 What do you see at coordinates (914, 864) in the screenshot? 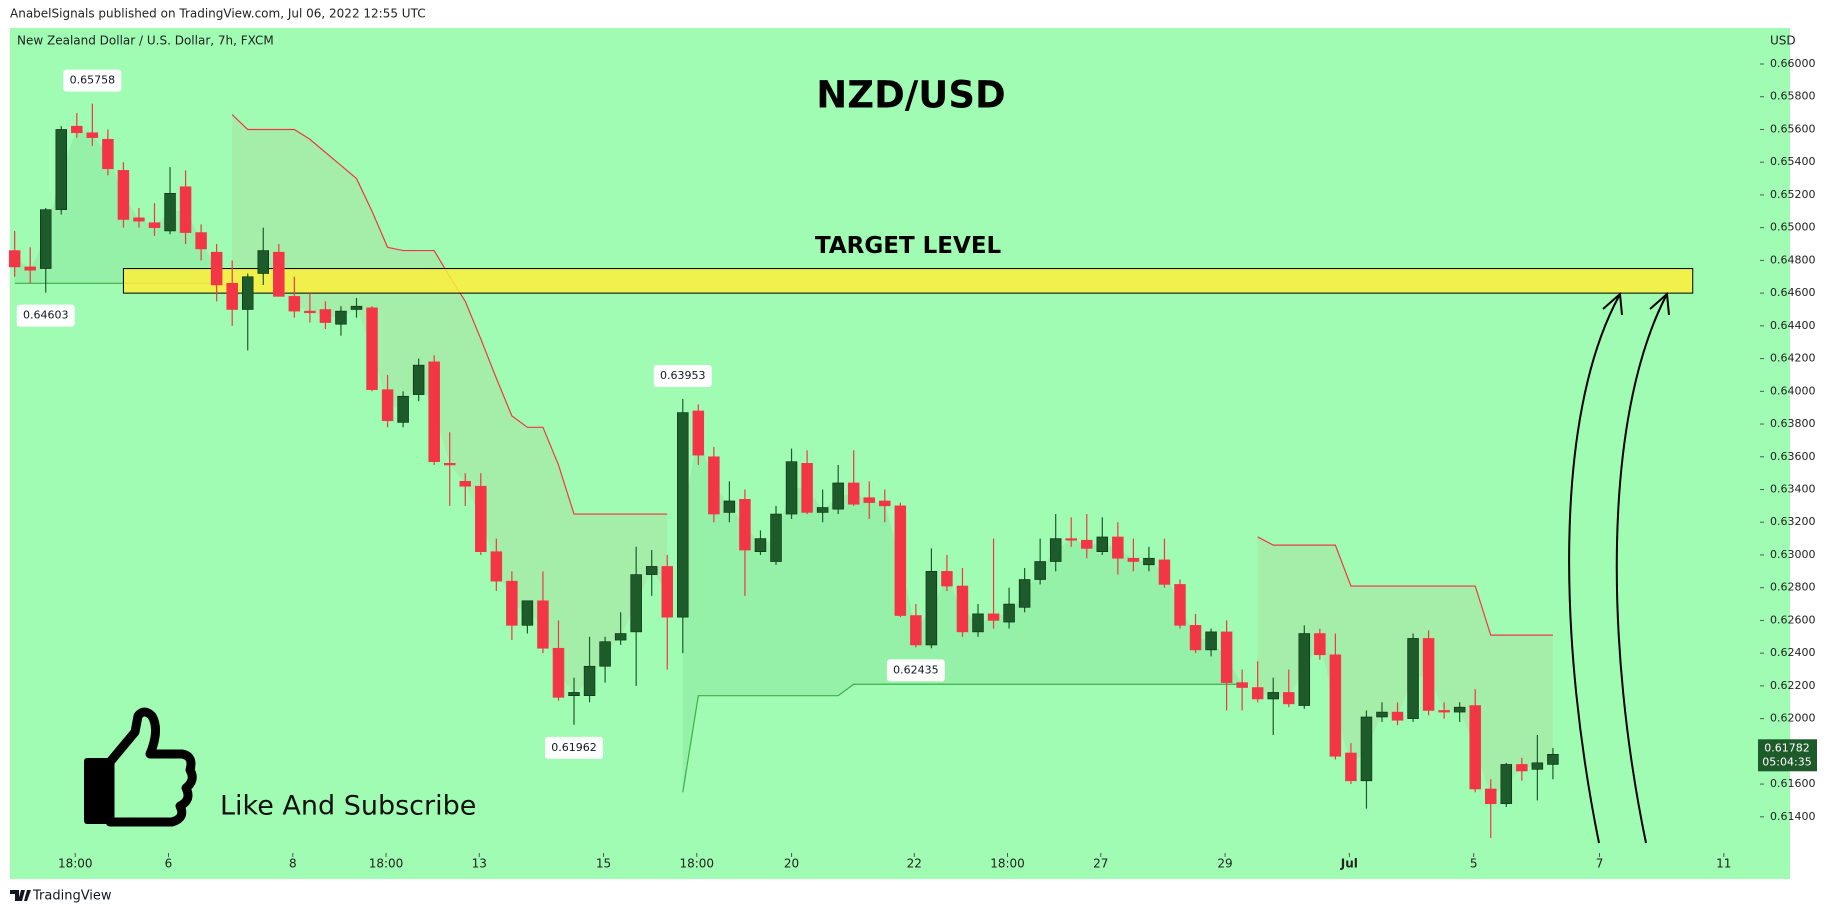
I see `x-tick-label: 22` at bounding box center [914, 864].